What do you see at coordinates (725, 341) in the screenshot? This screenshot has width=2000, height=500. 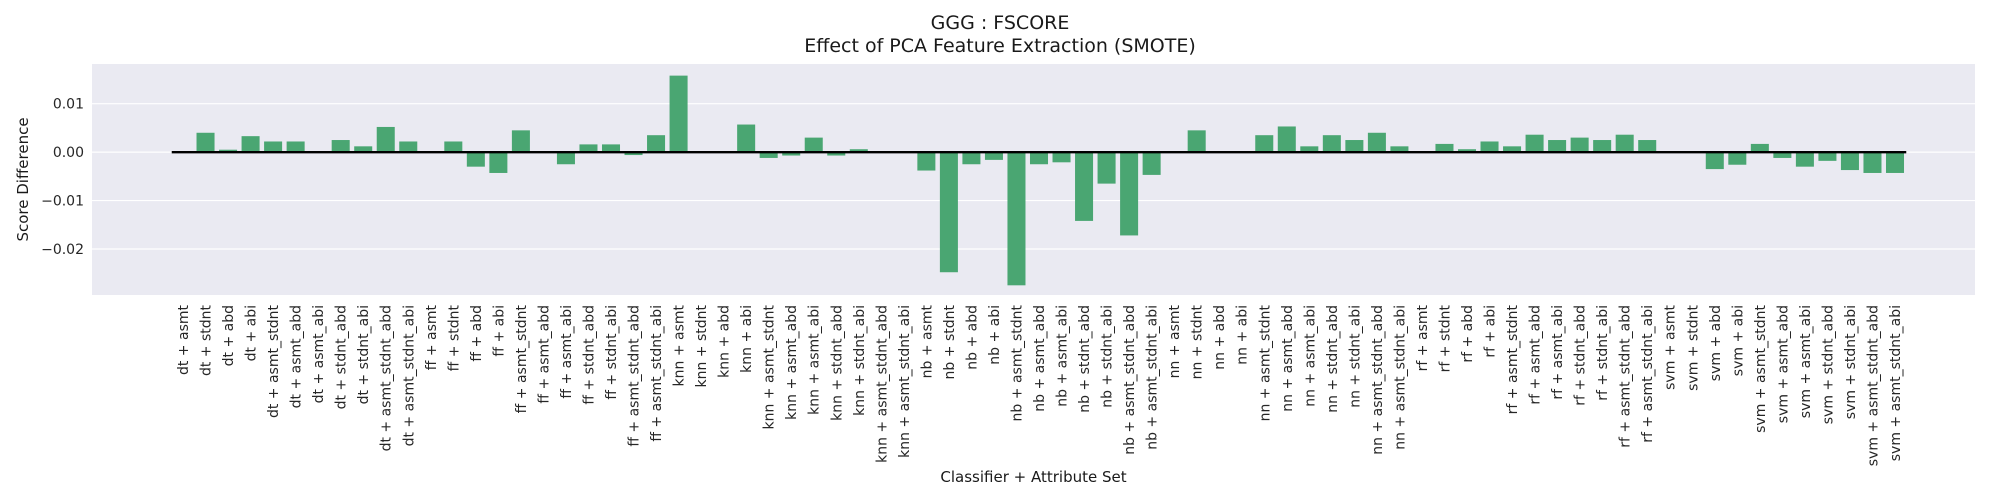 I see `x-tick-label: knn + abd` at bounding box center [725, 341].